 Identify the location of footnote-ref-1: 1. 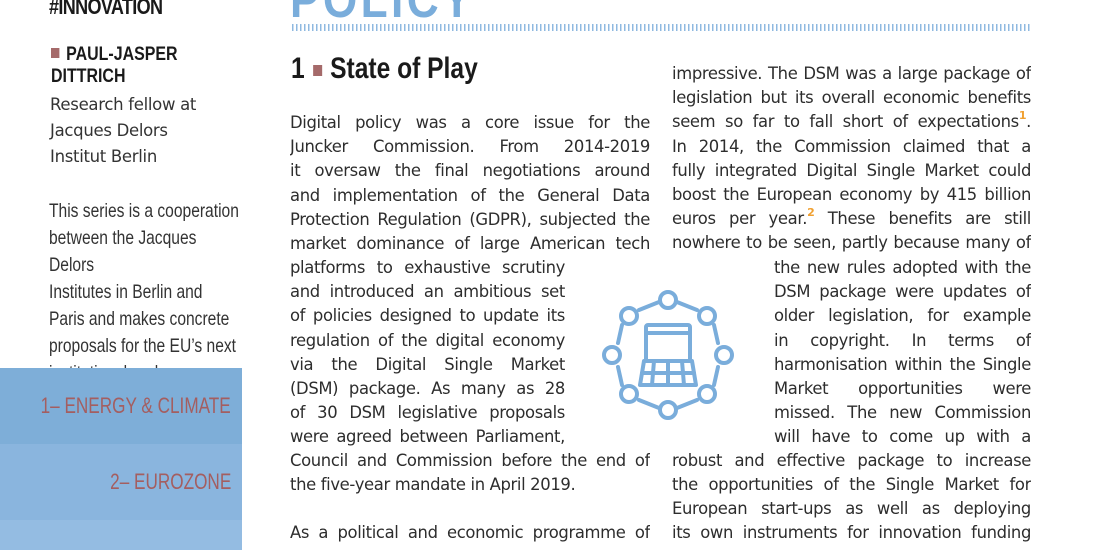
(1022, 116).